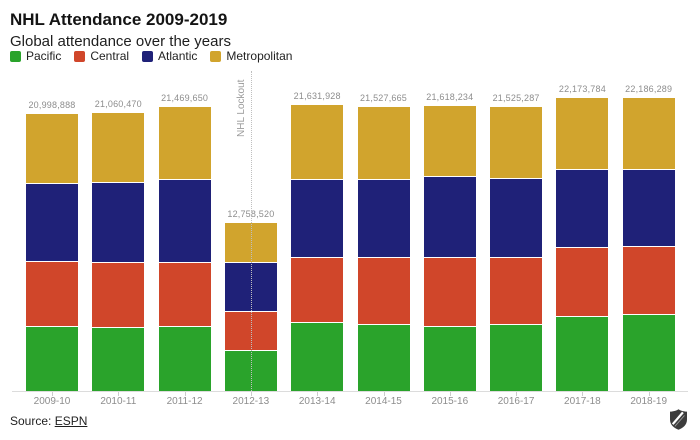  Describe the element at coordinates (251, 213) in the screenshot. I see `bar-total-label: 12,758,520` at that location.